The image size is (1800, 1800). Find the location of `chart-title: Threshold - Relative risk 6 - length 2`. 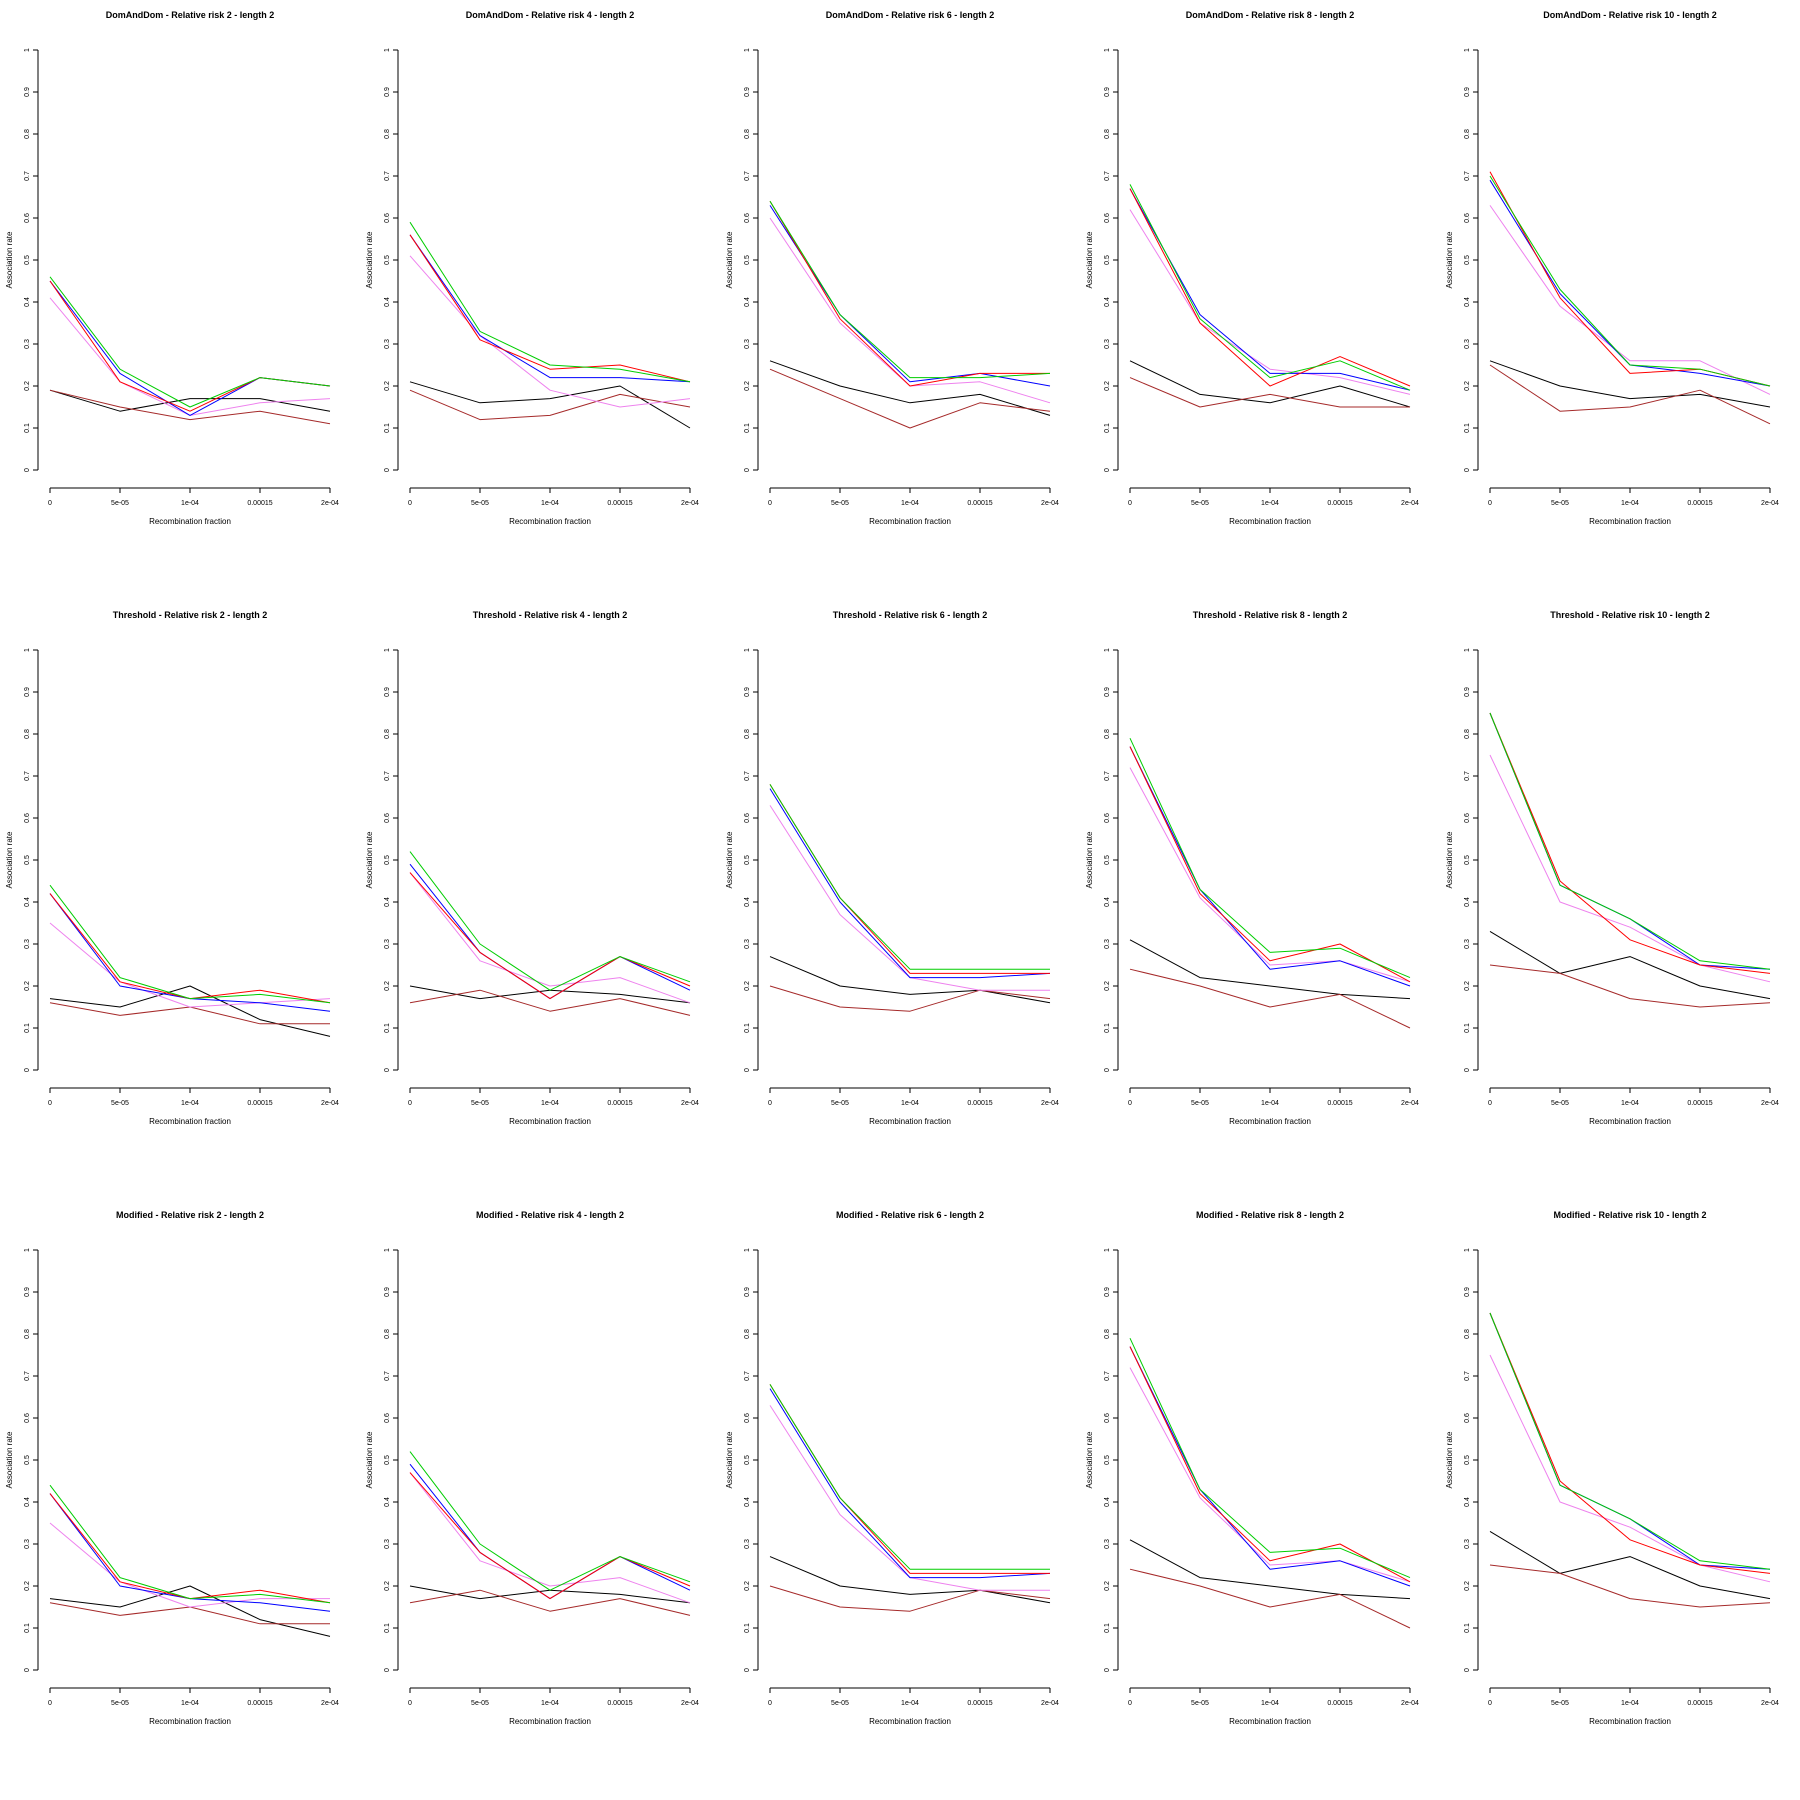

chart-title: Threshold - Relative risk 6 - length 2 is located at coordinates (910, 615).